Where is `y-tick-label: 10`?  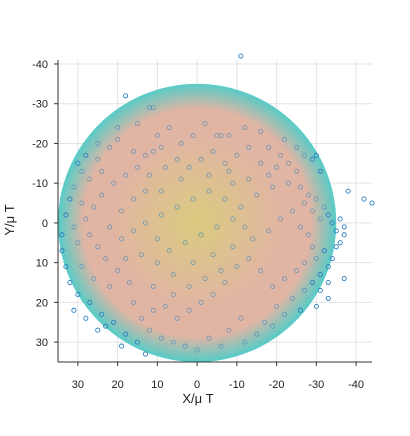 y-tick-label: 10 is located at coordinates (42, 264).